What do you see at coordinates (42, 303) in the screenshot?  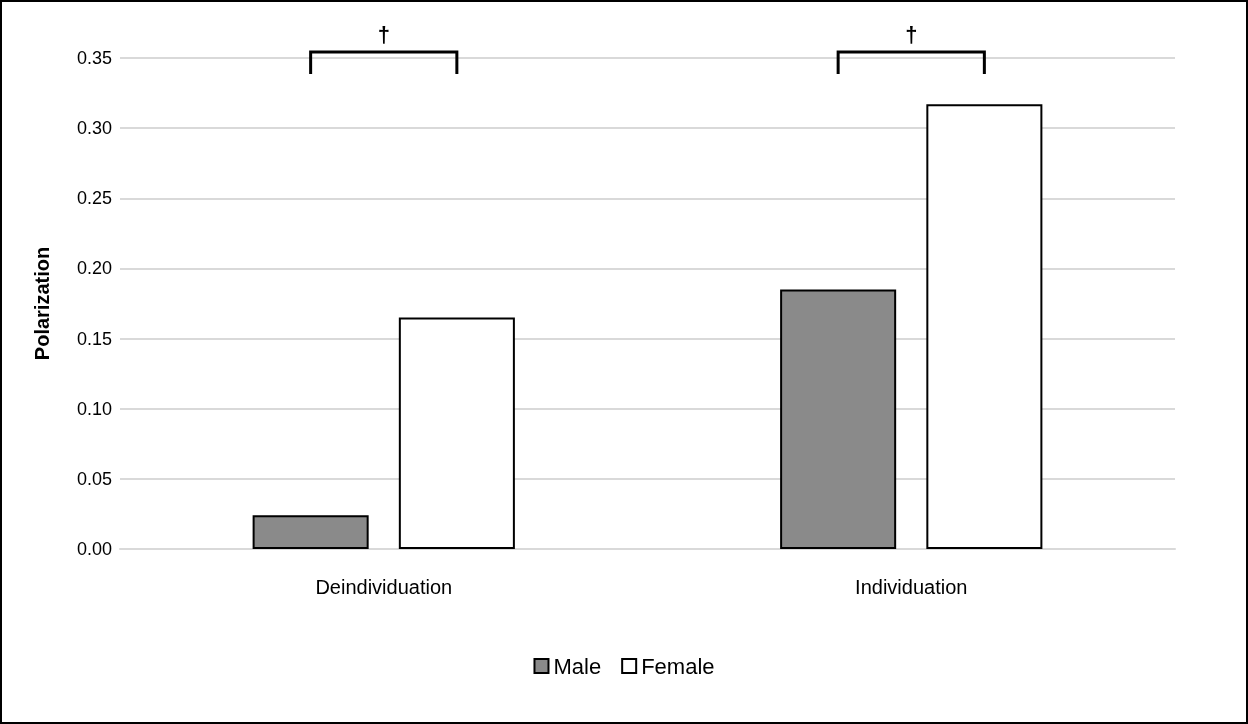 I see `y-axis-title: Polarization` at bounding box center [42, 303].